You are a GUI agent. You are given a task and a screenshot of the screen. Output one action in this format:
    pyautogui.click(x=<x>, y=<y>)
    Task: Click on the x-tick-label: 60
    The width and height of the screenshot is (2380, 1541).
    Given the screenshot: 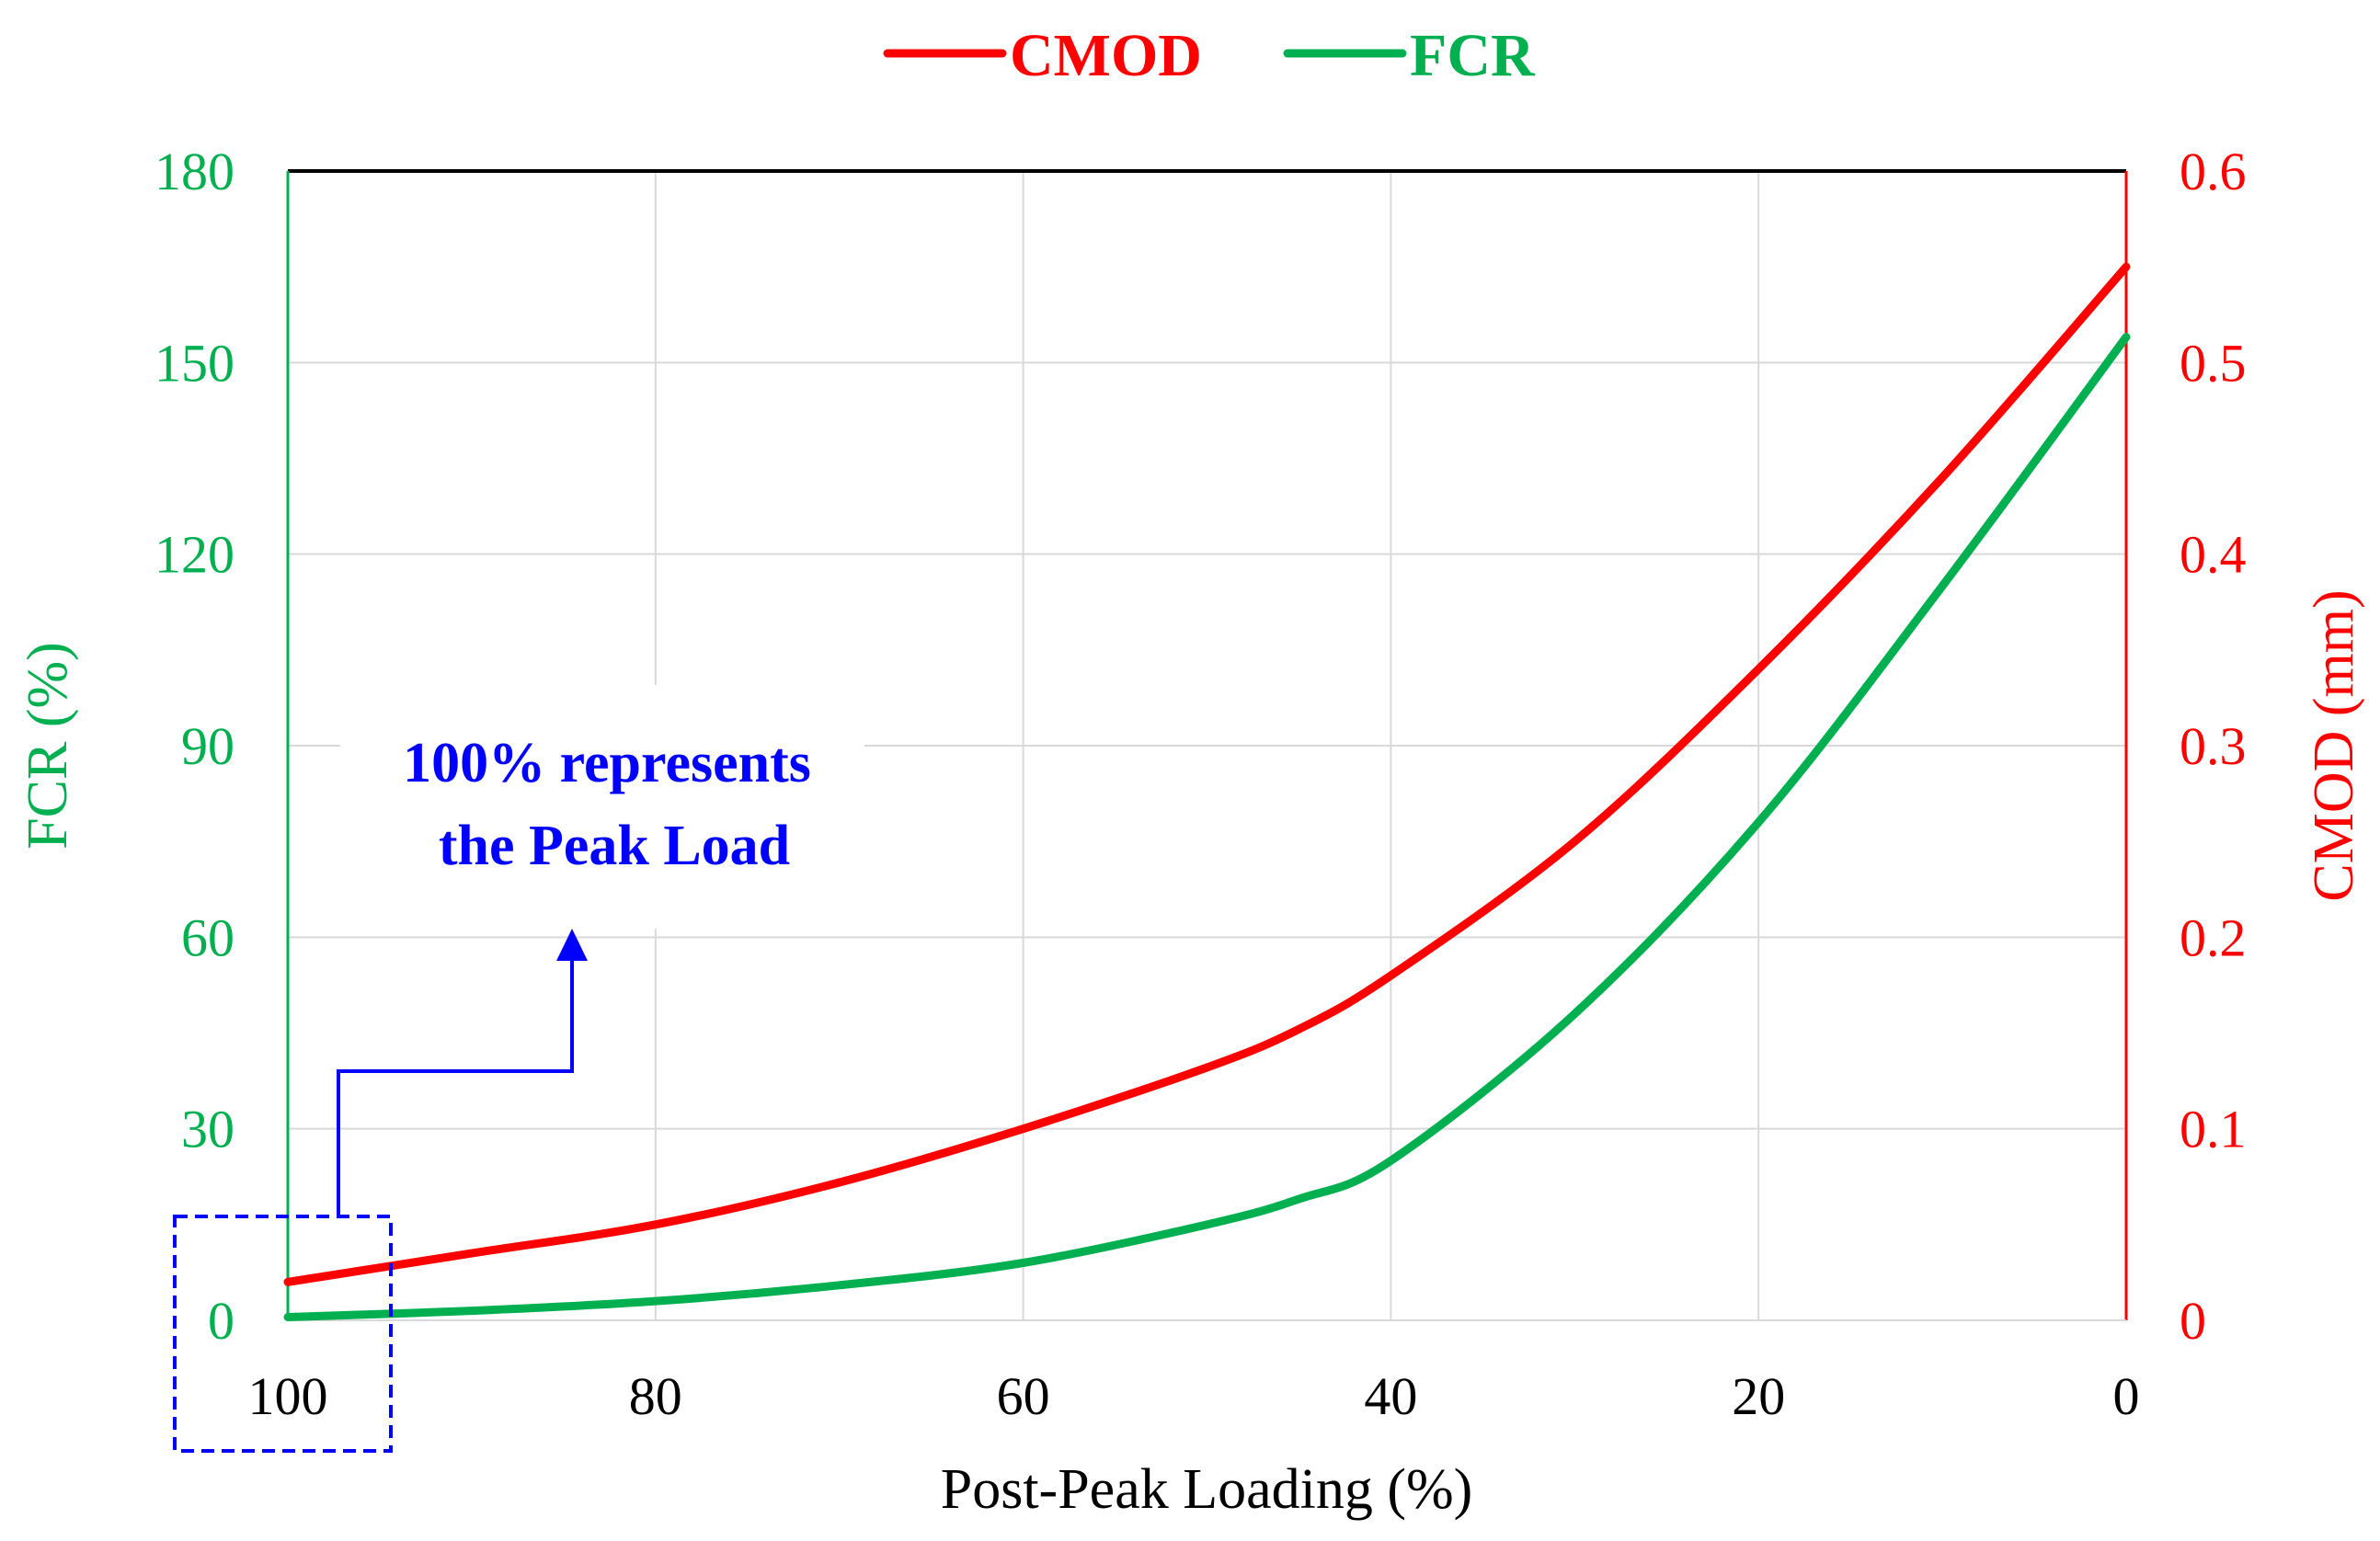 What is the action you would take?
    pyautogui.click(x=1023, y=1396)
    